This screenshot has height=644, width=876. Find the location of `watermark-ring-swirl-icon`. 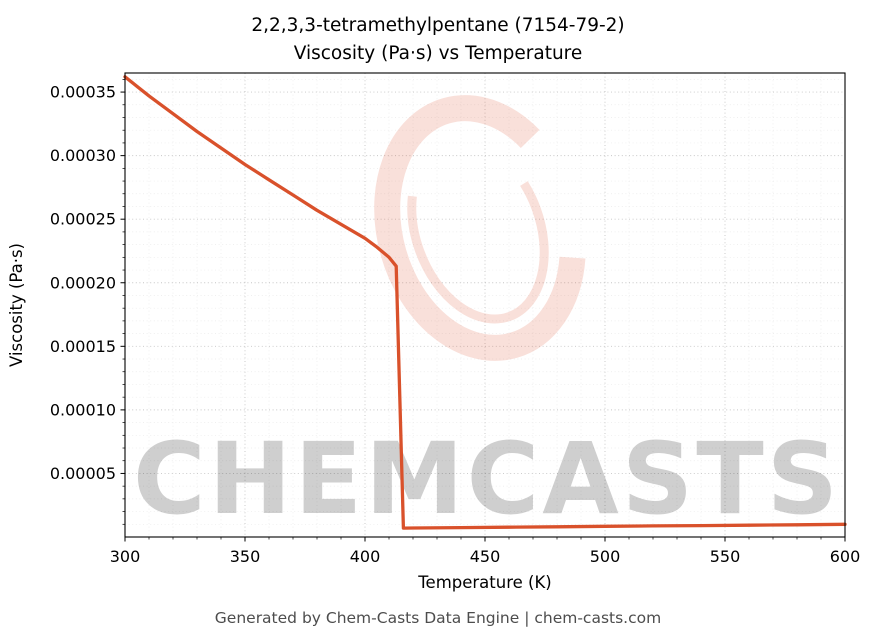

watermark-ring-swirl-icon is located at coordinates (480, 228).